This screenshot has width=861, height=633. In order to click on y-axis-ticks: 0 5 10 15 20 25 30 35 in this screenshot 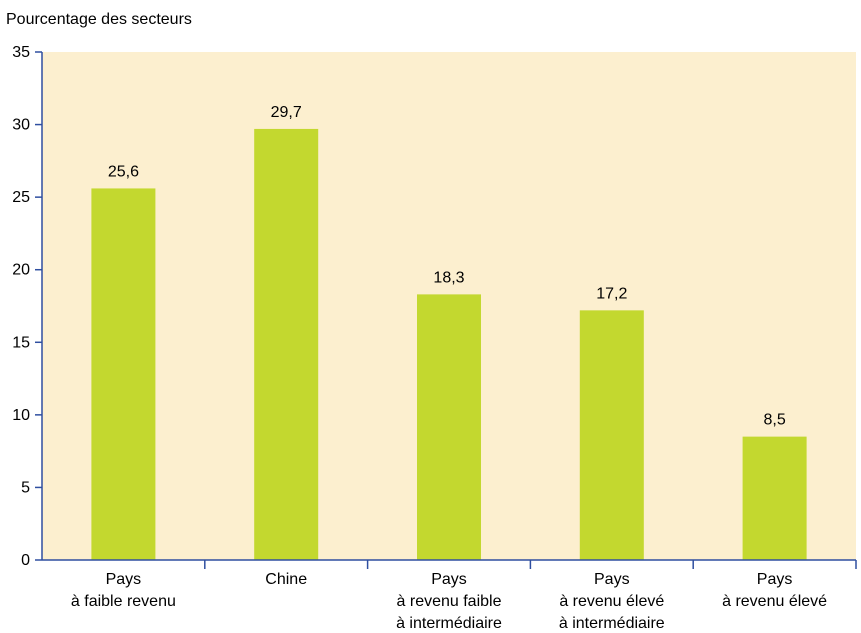, I will do `click(27, 306)`.